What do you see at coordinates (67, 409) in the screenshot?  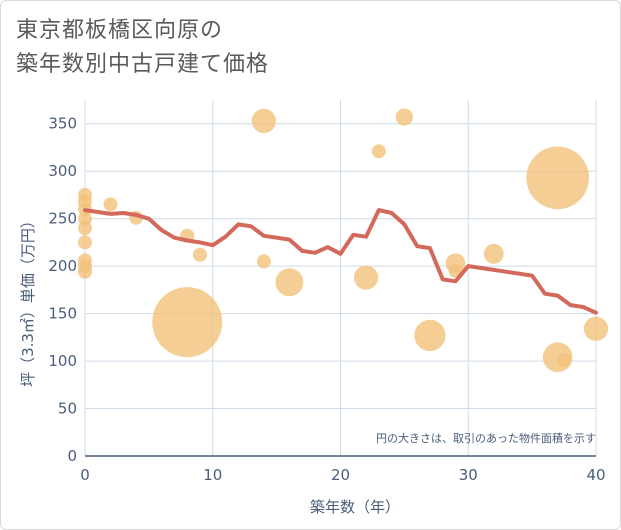 I see `y-tick-label: 50` at bounding box center [67, 409].